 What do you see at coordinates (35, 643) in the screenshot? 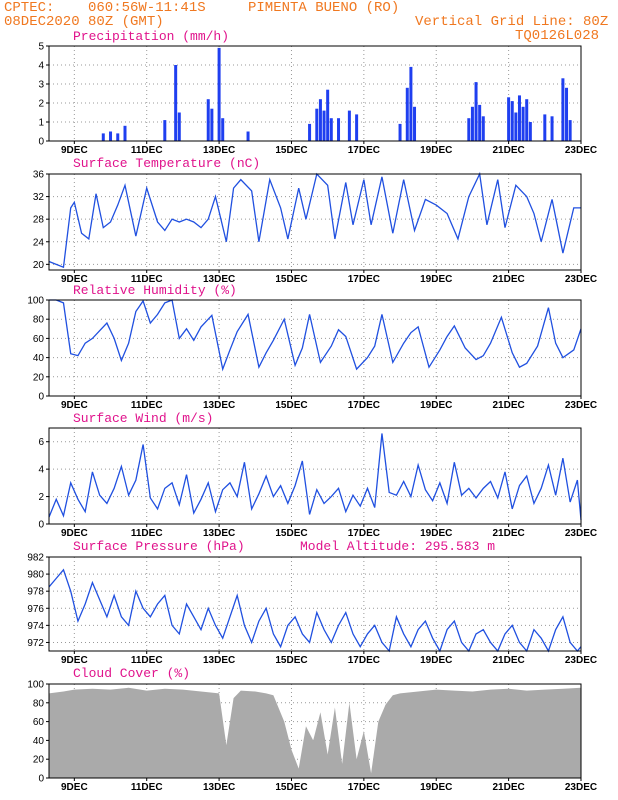
I see `y-tick-label: 972` at bounding box center [35, 643].